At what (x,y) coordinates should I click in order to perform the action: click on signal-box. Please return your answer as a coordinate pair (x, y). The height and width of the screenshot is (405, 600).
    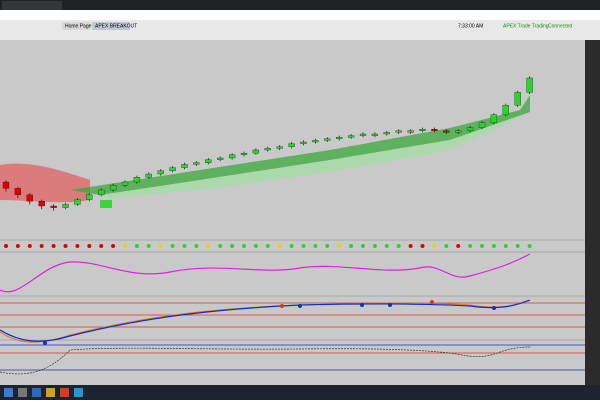
    Looking at the image, I should click on (106, 204).